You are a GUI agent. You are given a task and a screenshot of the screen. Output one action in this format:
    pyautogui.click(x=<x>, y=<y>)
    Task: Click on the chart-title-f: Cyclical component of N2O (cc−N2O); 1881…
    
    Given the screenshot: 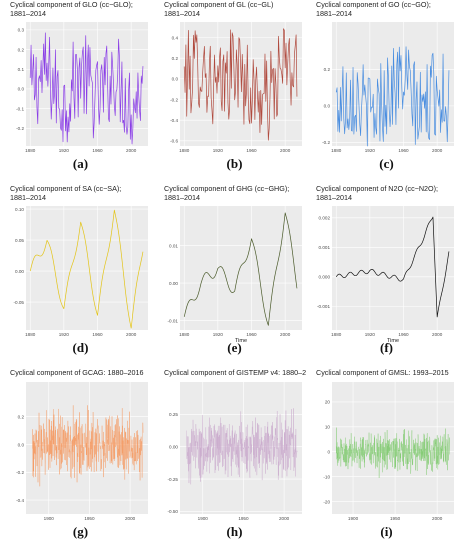 What is the action you would take?
    pyautogui.click(x=377, y=193)
    